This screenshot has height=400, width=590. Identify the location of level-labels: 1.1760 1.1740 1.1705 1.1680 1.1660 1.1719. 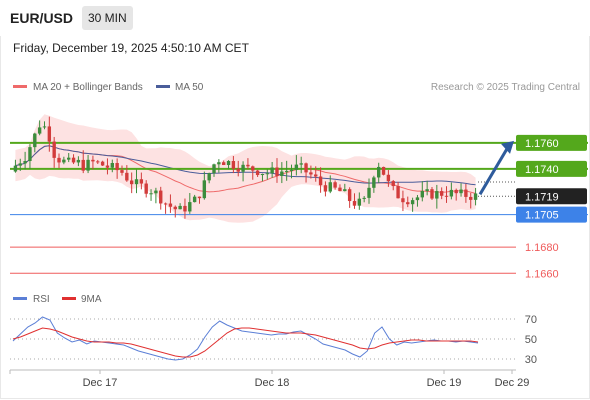
(532, 207).